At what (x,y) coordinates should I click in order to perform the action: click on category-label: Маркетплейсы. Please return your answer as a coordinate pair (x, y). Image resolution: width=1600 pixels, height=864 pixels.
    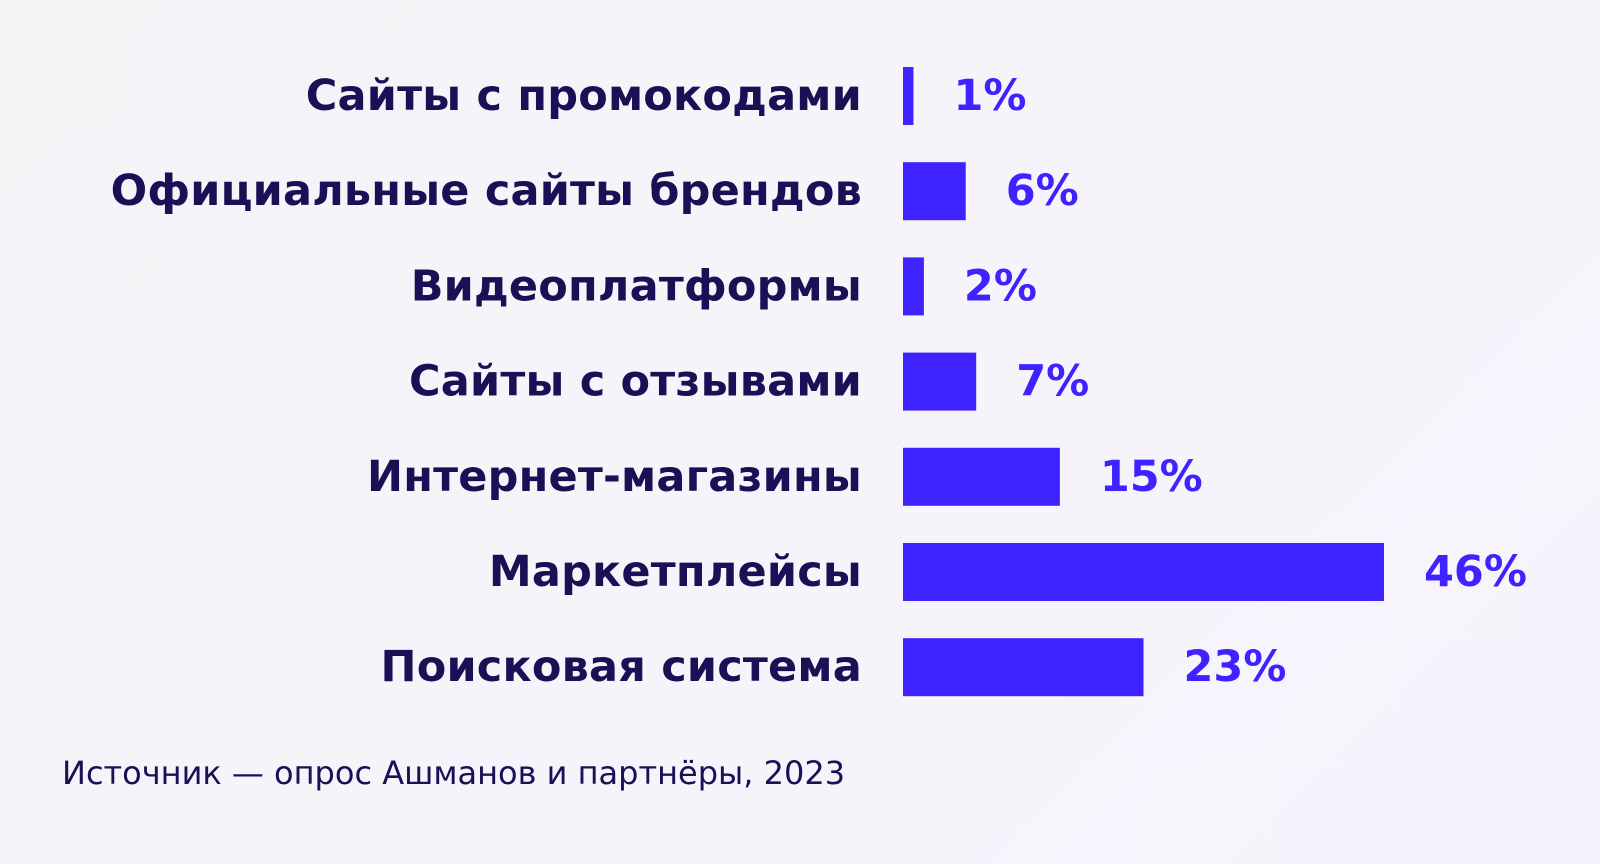
    Looking at the image, I should click on (675, 572).